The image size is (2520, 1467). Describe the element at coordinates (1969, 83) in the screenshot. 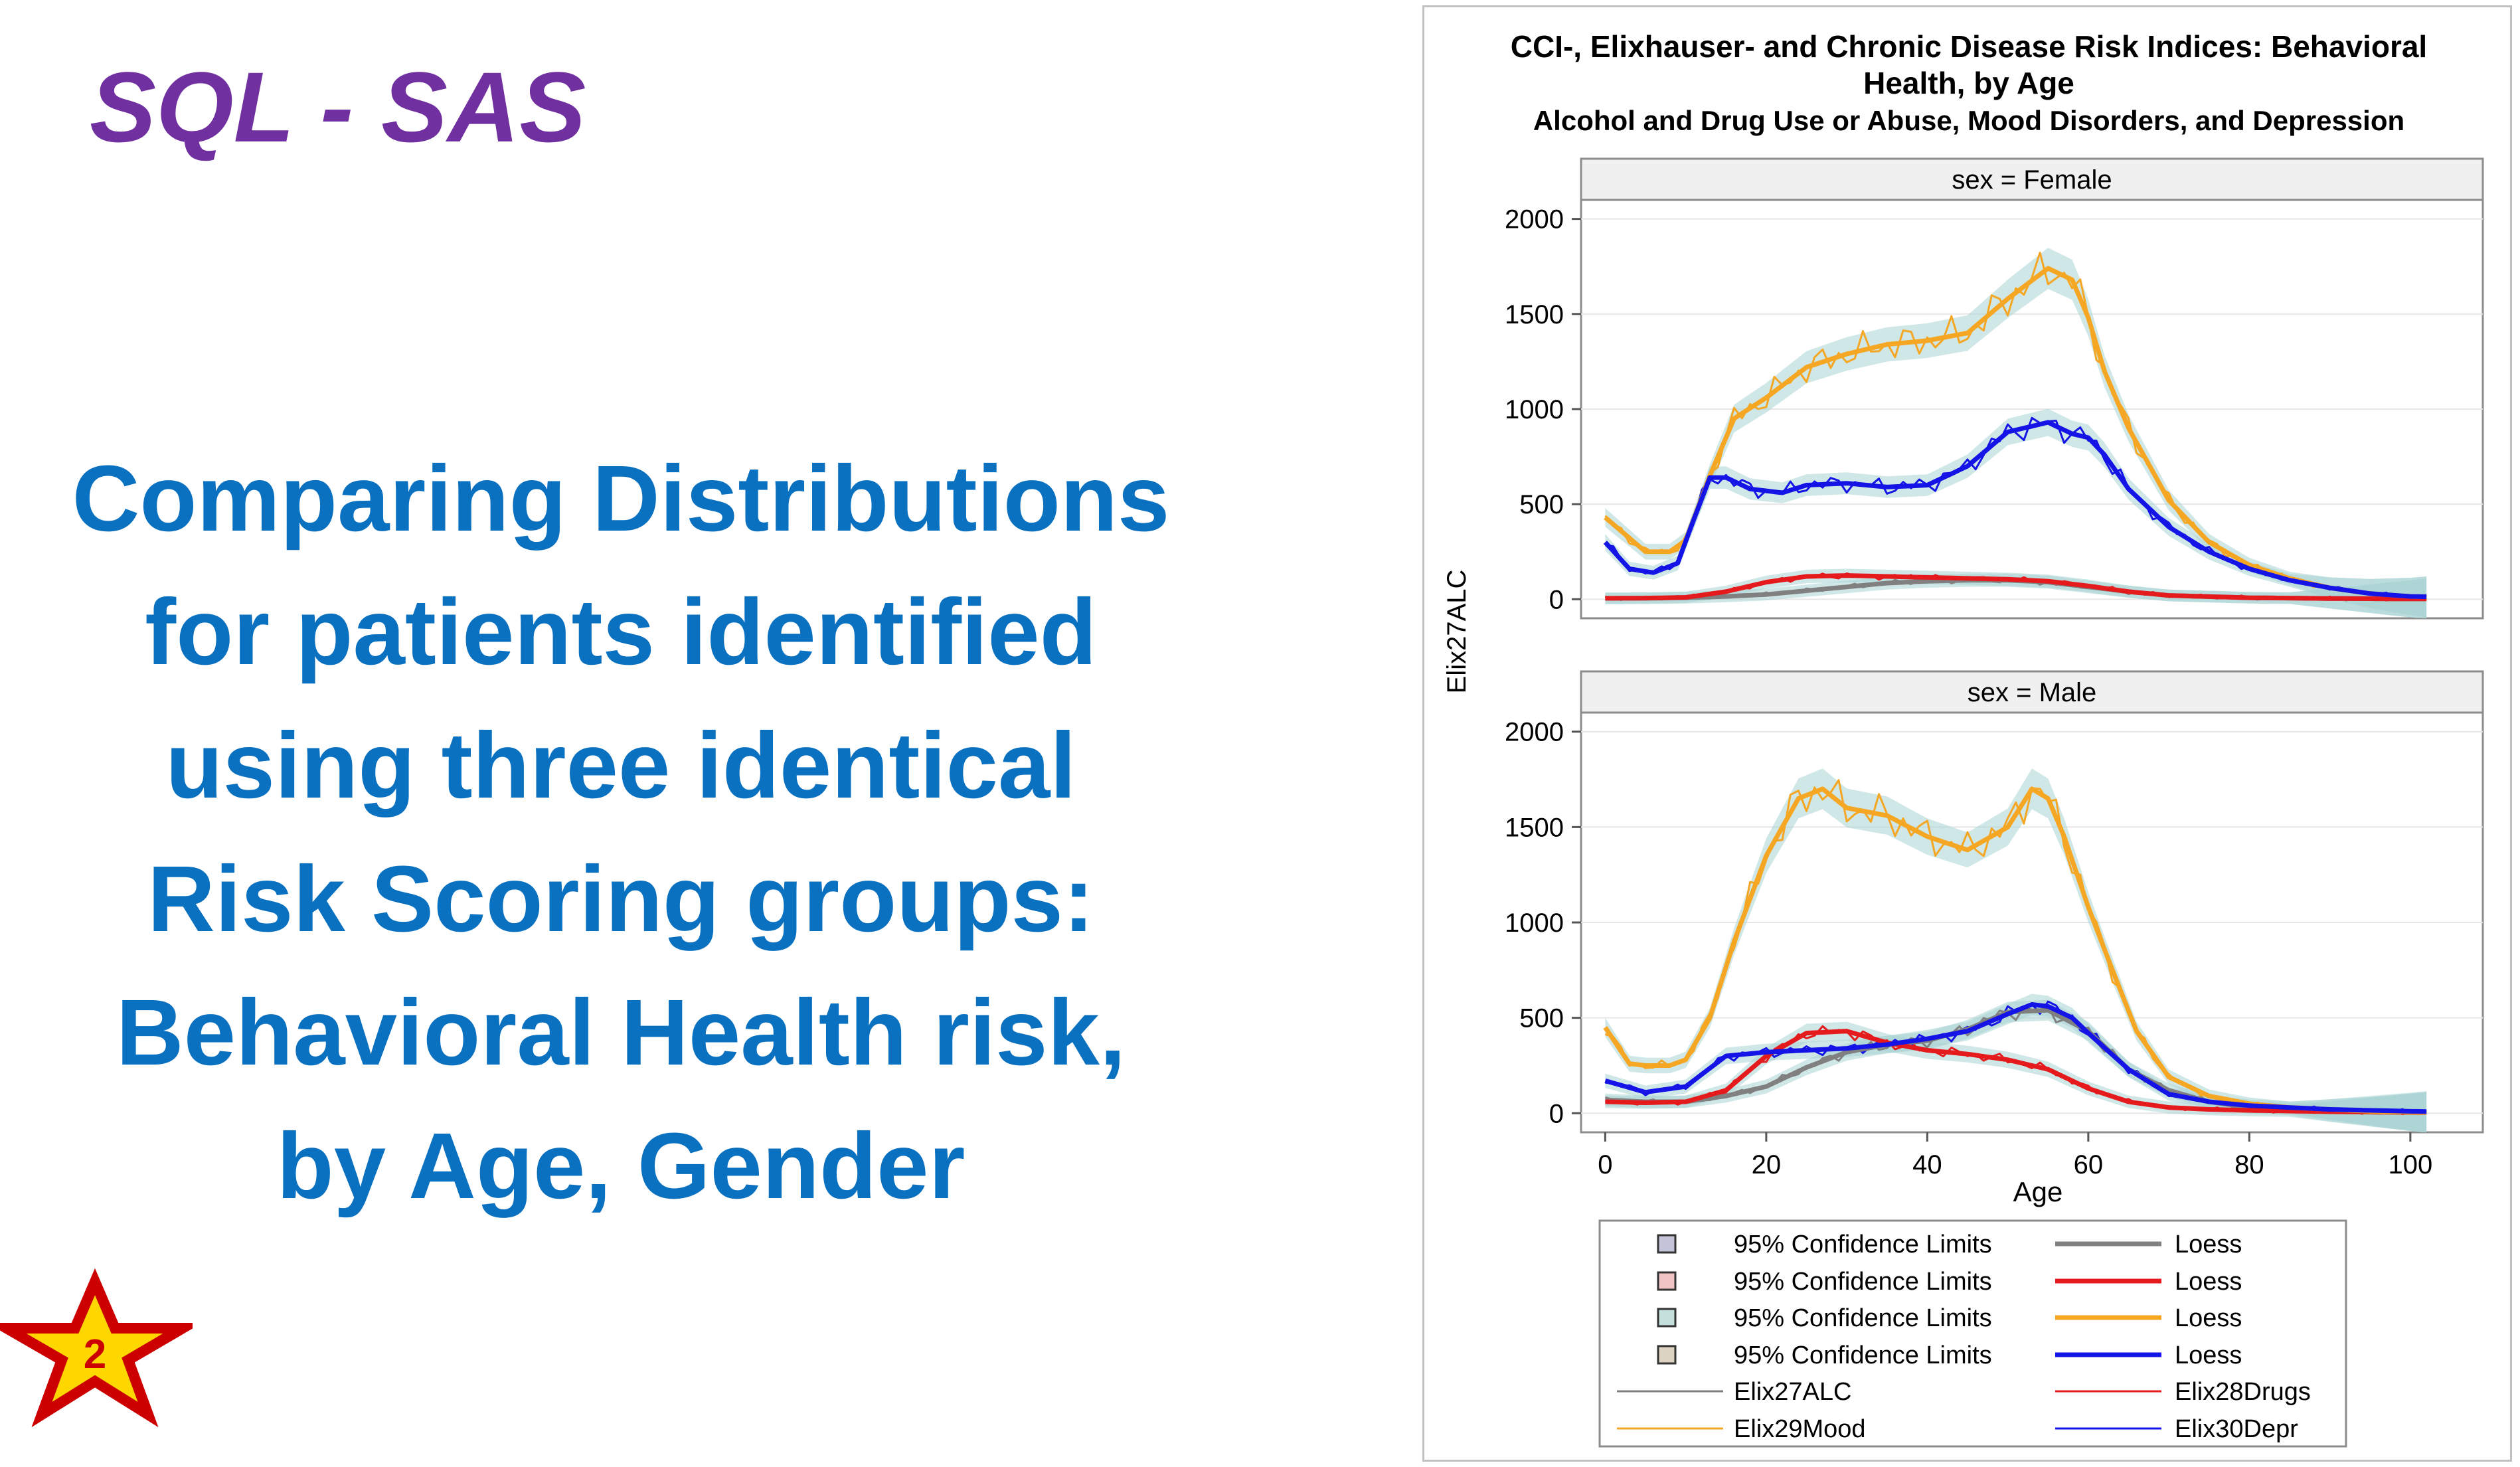

I see `chart-title-line-2: Health, by Age` at that location.